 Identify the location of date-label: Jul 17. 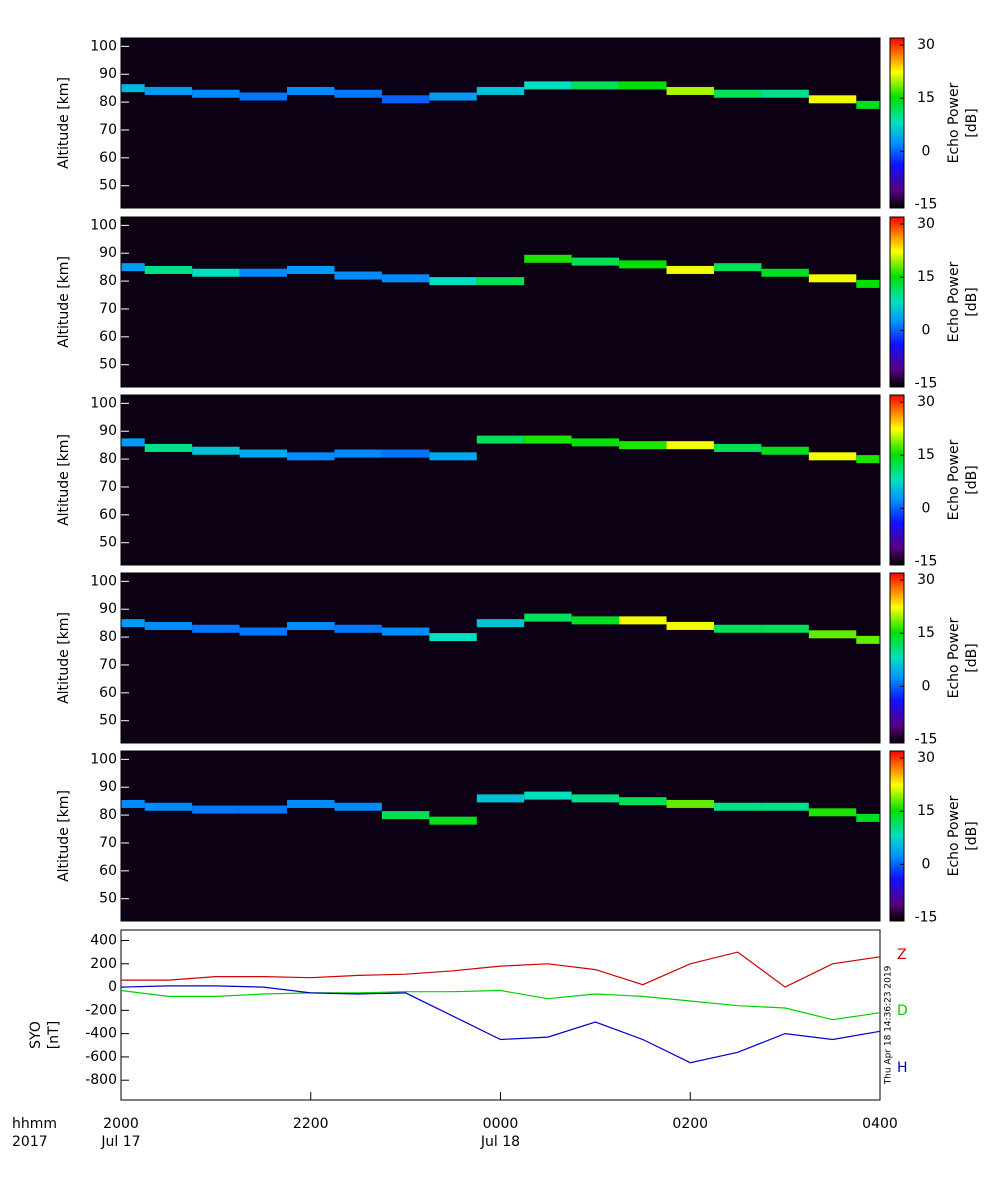
(120, 1142).